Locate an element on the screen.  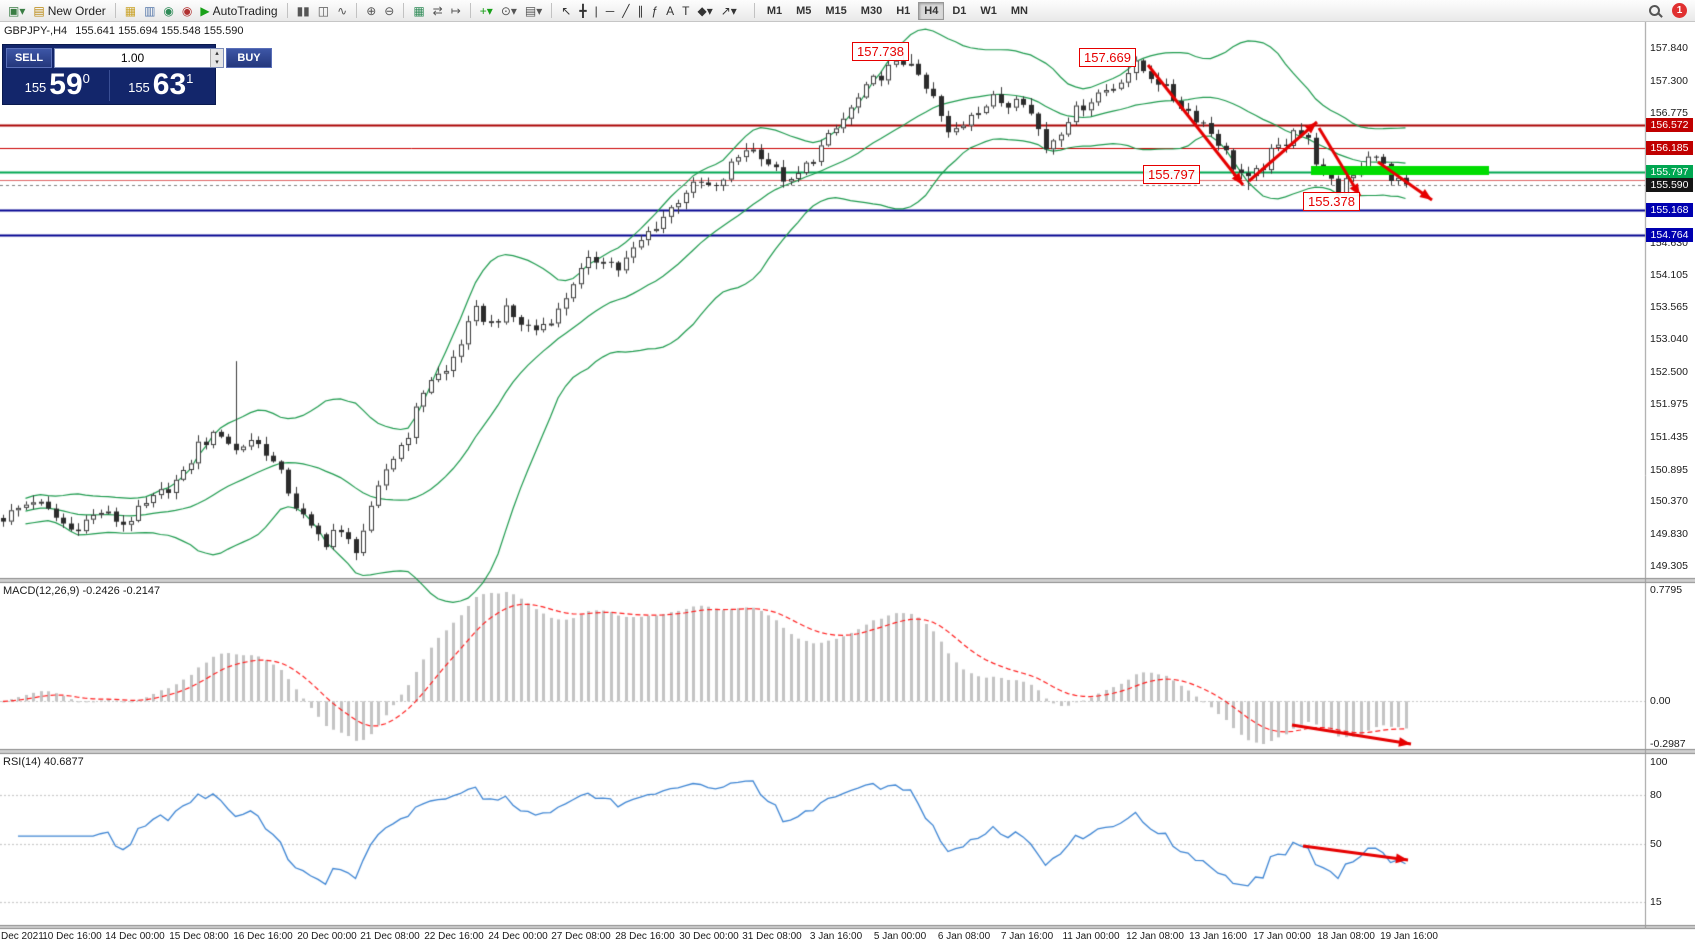
crosshair-icon-glyph: ╋ is located at coordinates (583, 10).